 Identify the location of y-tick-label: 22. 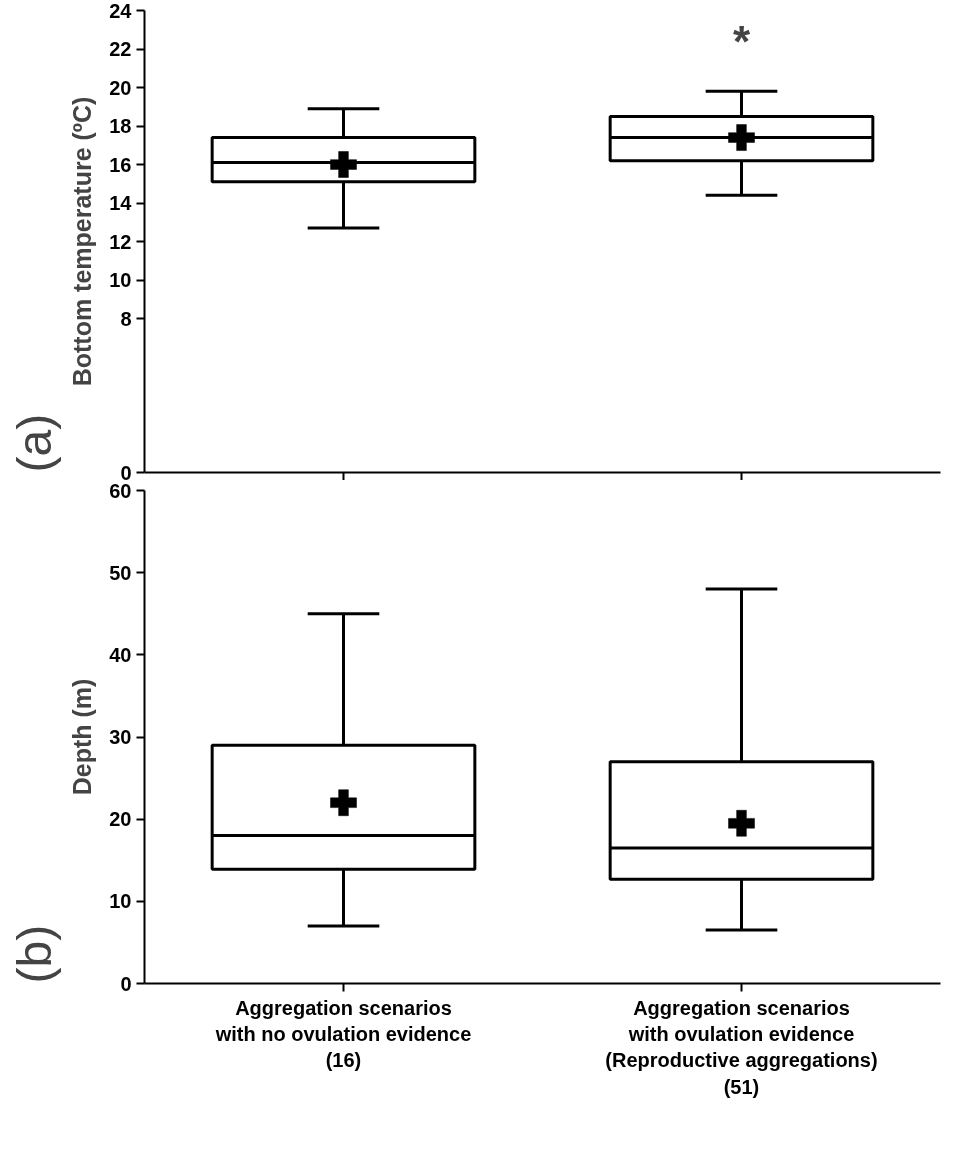
(120, 49).